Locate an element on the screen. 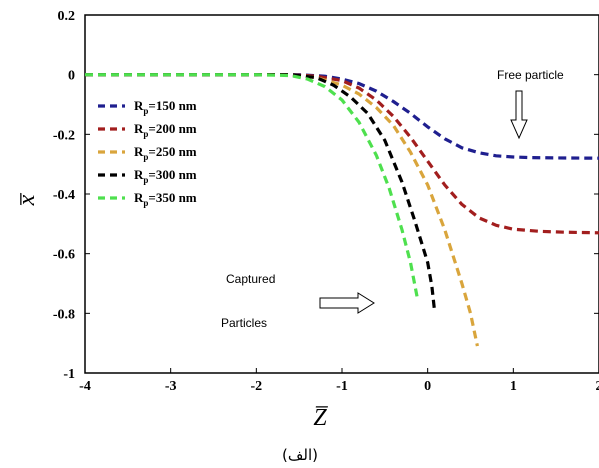  x-tick-label: -3 is located at coordinates (171, 386).